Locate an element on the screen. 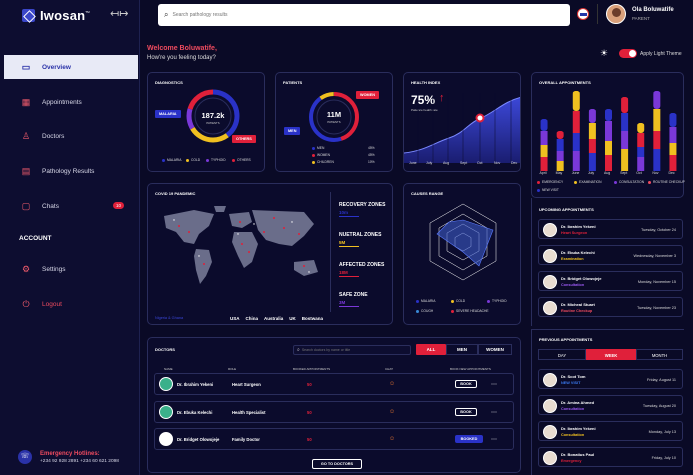 The height and width of the screenshot is (475, 693). sidebar-item-label: Doctors is located at coordinates (53, 136).